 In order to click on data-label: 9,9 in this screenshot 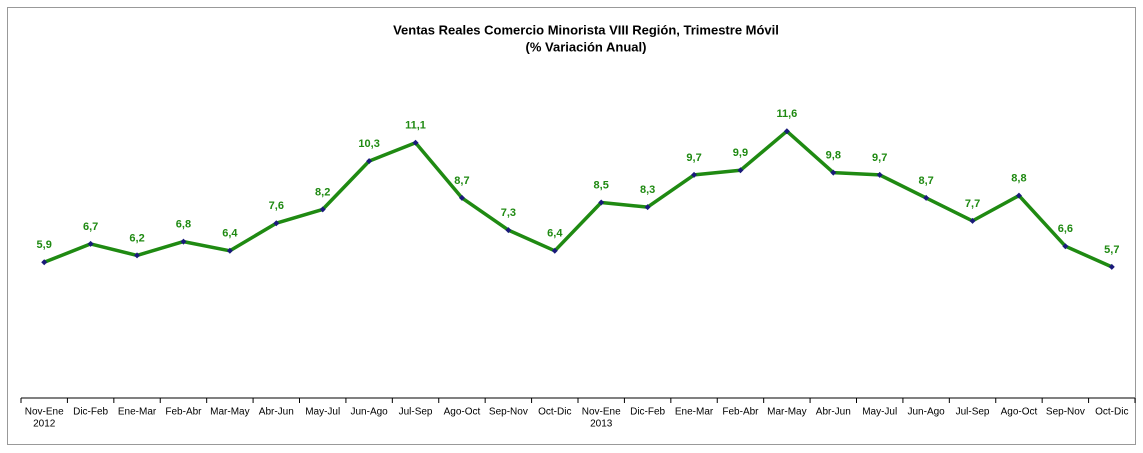, I will do `click(740, 153)`.